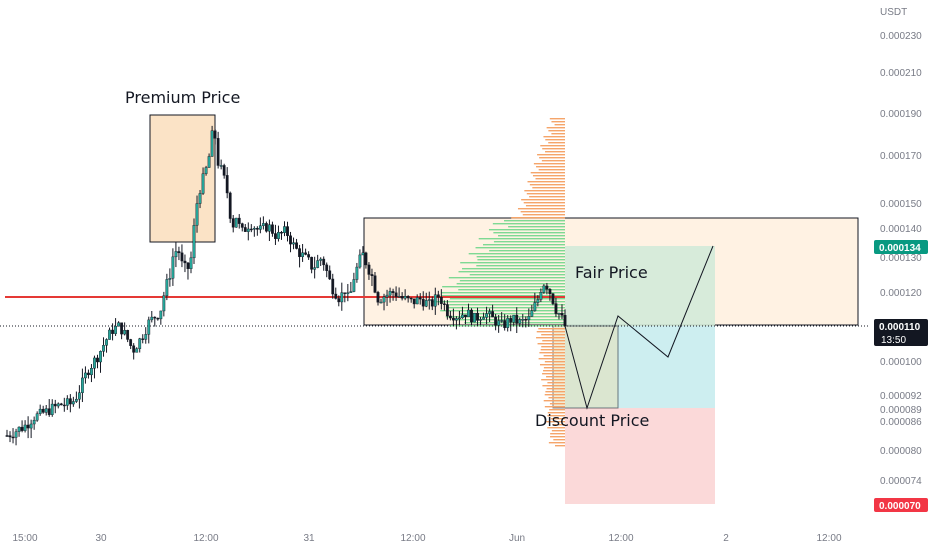  What do you see at coordinates (893, 340) in the screenshot?
I see `svg-text: 13:50` at bounding box center [893, 340].